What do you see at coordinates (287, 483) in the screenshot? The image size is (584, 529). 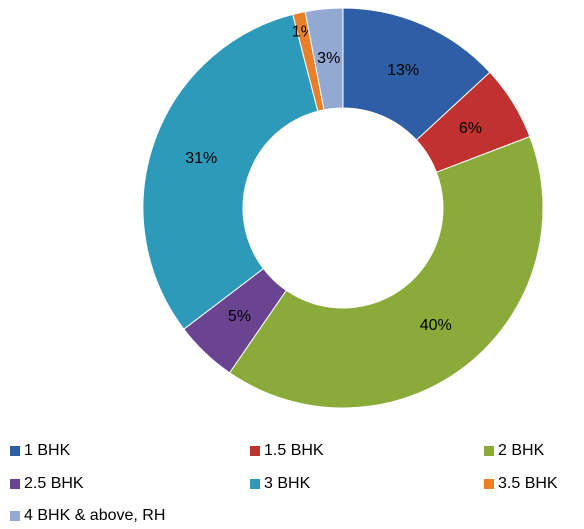 I see `legend-label: 3 BHK` at bounding box center [287, 483].